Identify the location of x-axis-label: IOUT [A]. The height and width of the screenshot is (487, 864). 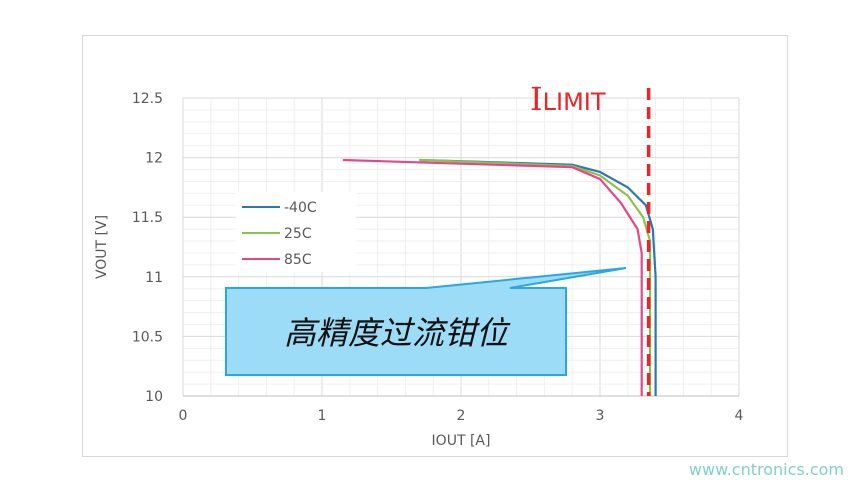
(461, 441).